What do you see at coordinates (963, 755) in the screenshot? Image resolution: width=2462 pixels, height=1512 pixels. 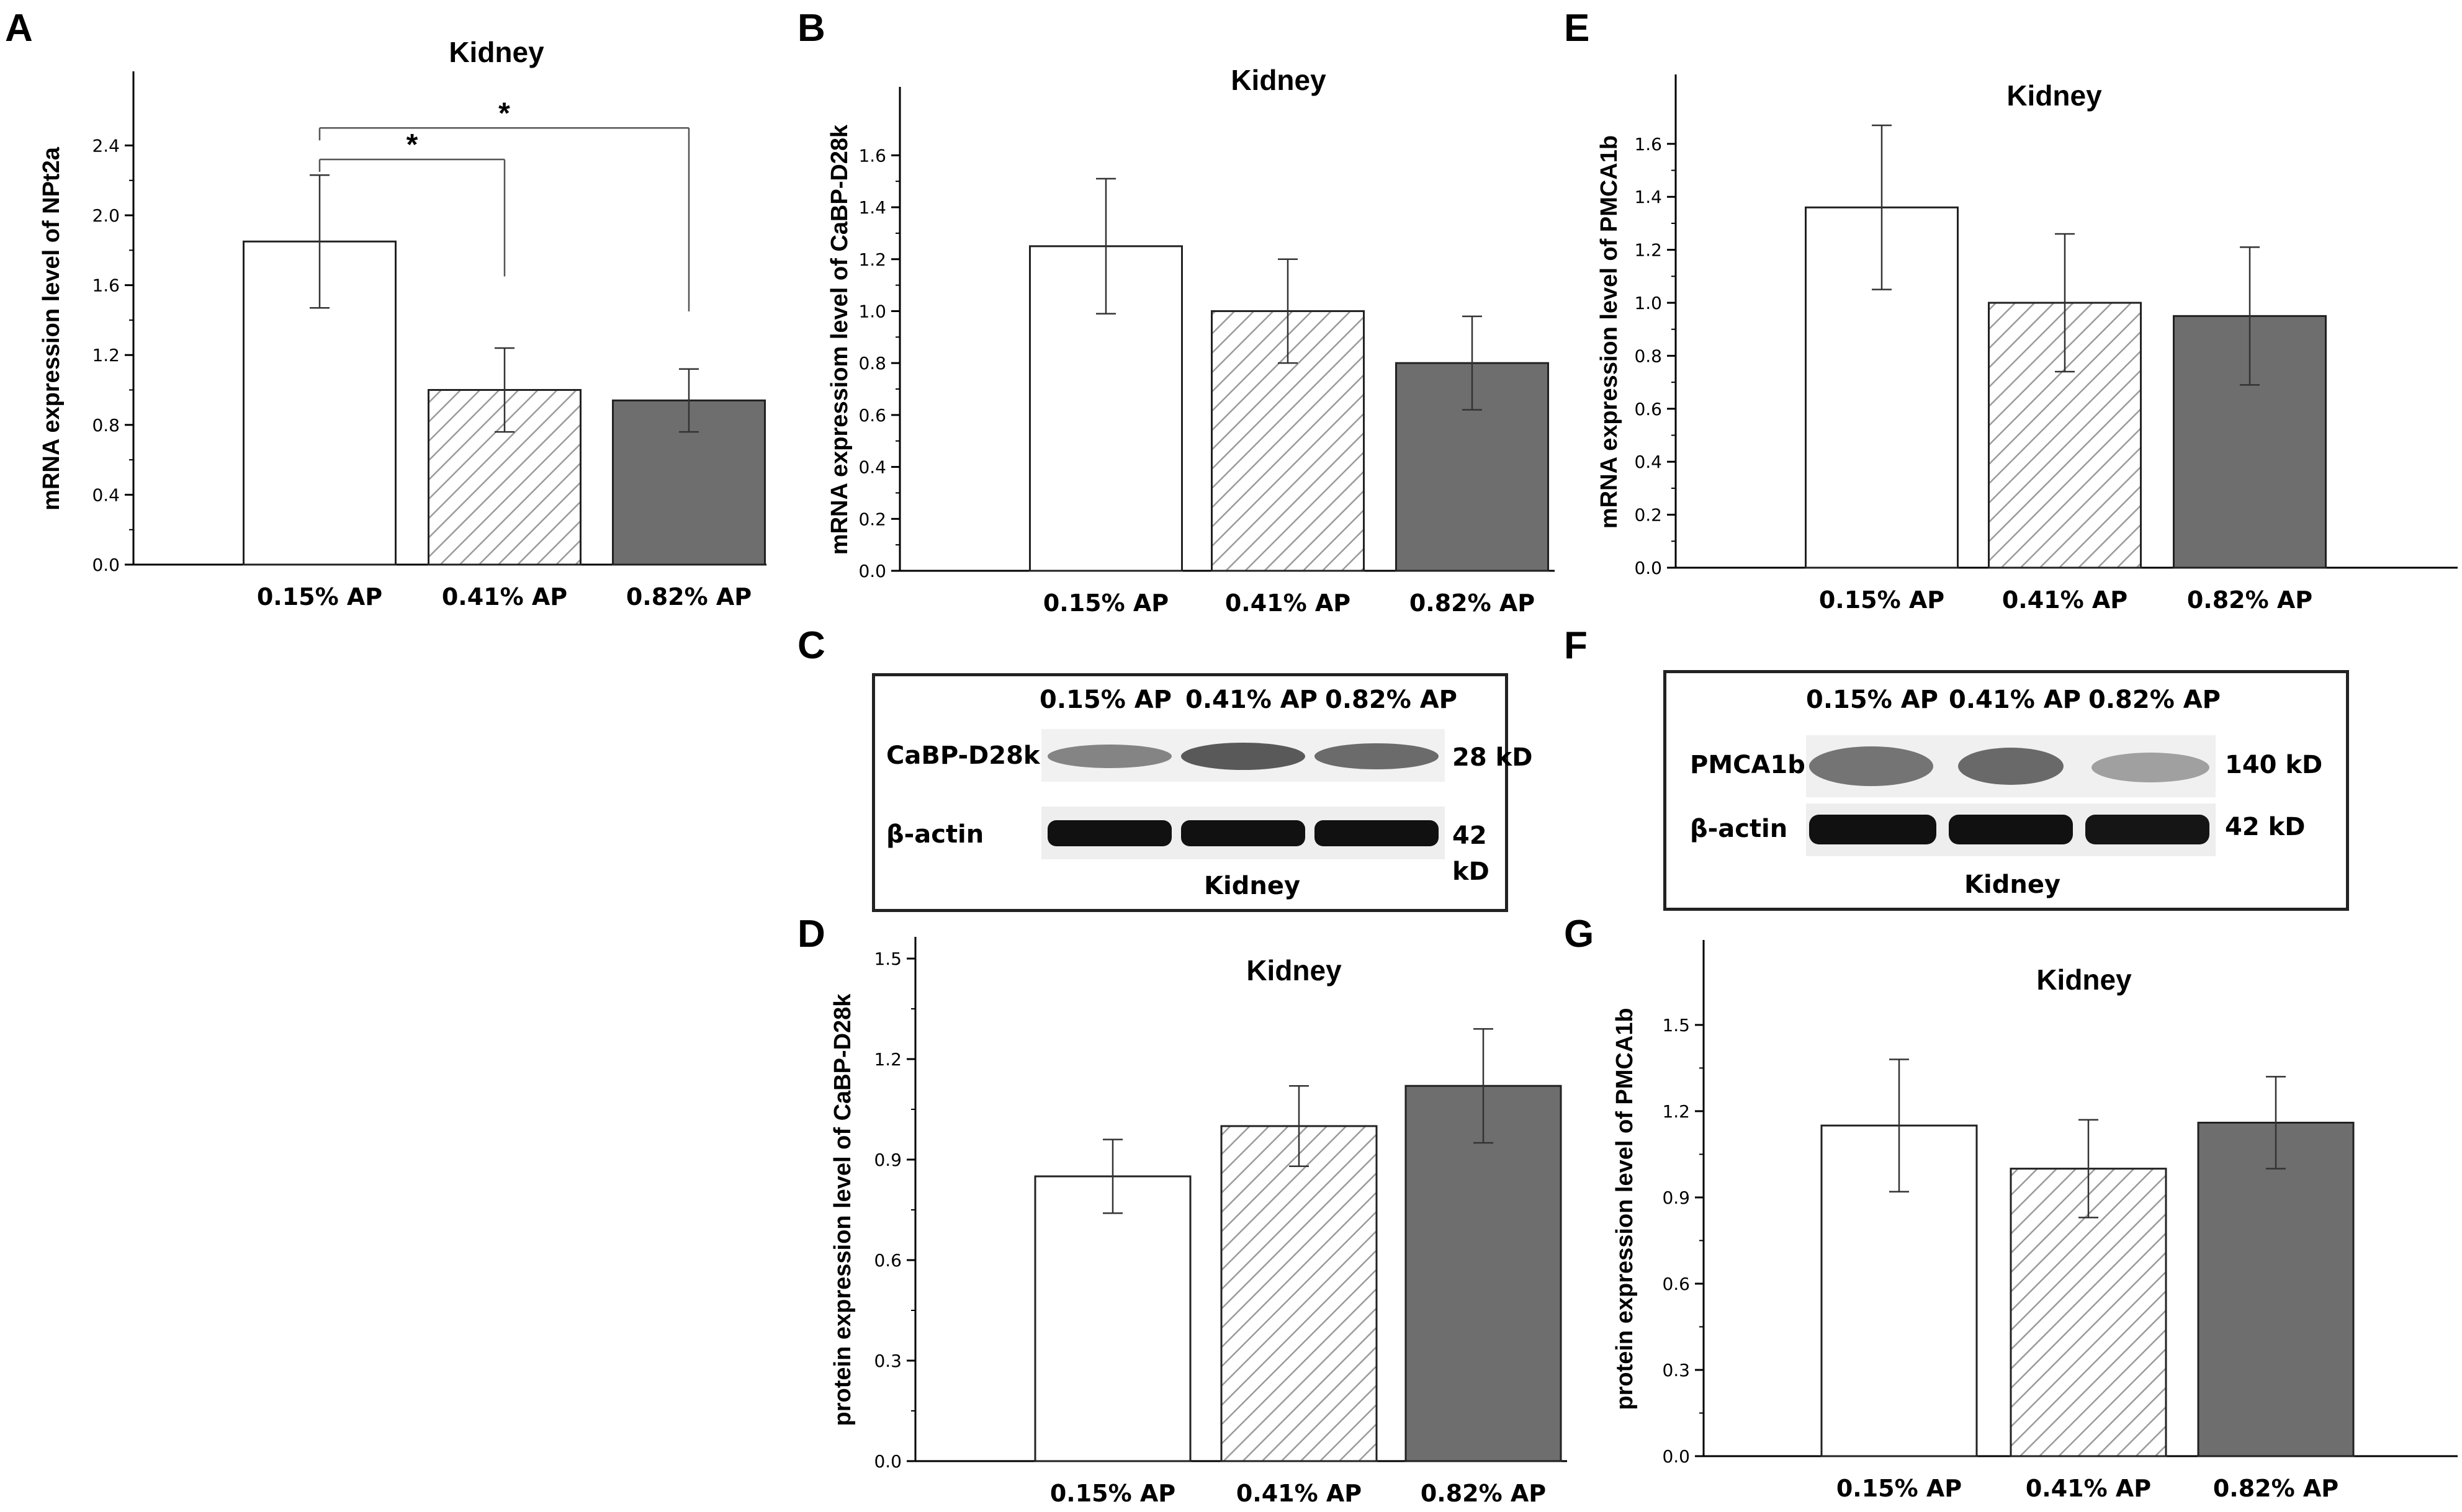 I see `blot-target-label: CaBP-D28k` at bounding box center [963, 755].